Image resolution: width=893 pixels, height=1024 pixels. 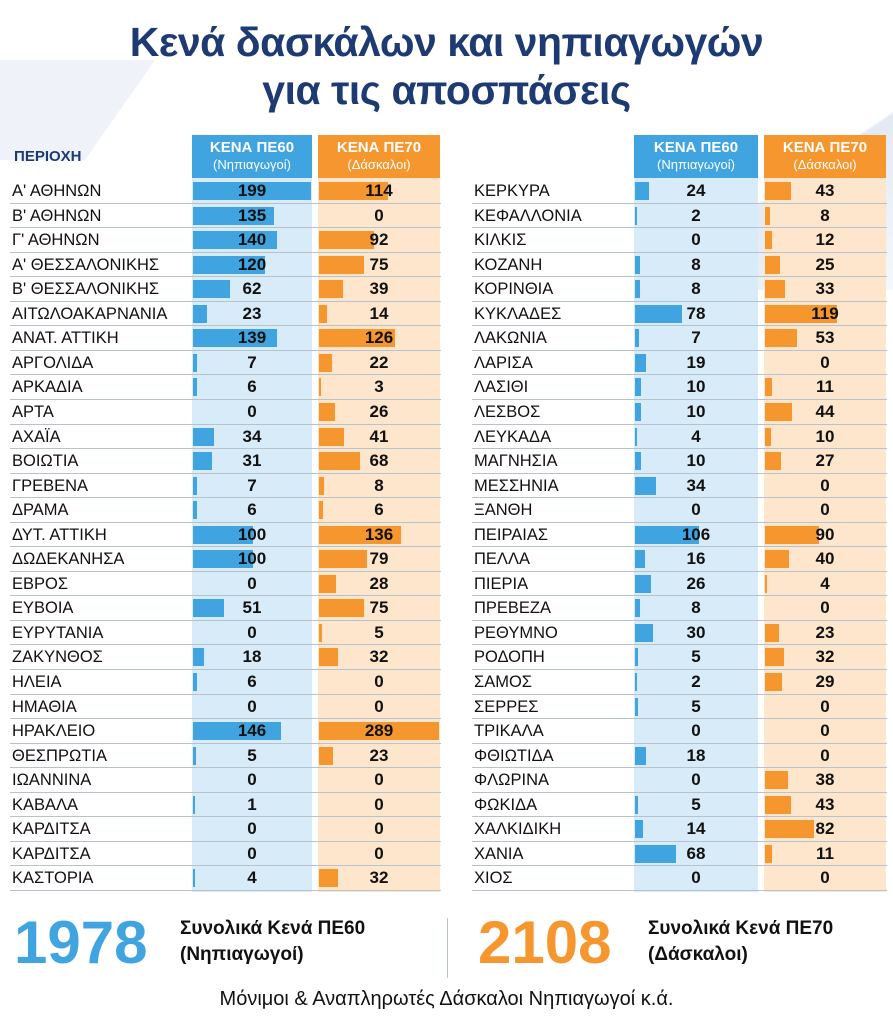 What do you see at coordinates (81, 942) in the screenshot?
I see `total-pe60-value: 1978` at bounding box center [81, 942].